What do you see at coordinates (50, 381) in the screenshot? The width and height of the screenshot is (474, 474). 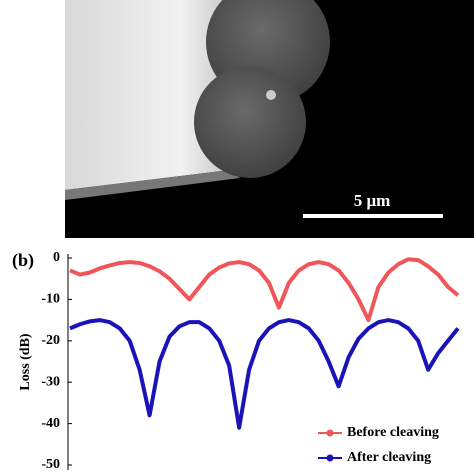 I see `y-tick-label: -30` at bounding box center [50, 381].